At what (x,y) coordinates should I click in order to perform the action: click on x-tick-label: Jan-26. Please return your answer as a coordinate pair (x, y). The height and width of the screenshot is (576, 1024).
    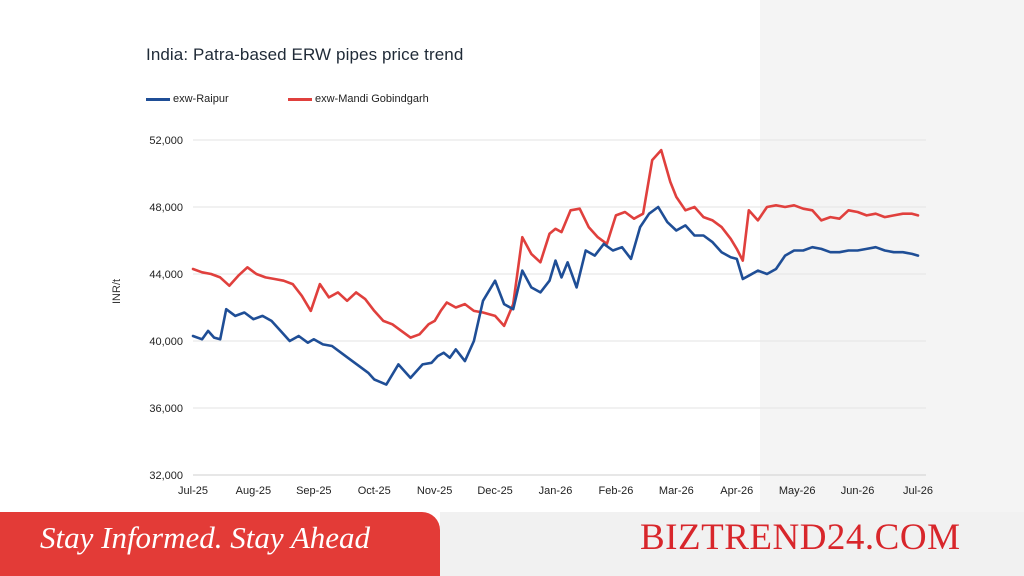
    Looking at the image, I should click on (556, 491).